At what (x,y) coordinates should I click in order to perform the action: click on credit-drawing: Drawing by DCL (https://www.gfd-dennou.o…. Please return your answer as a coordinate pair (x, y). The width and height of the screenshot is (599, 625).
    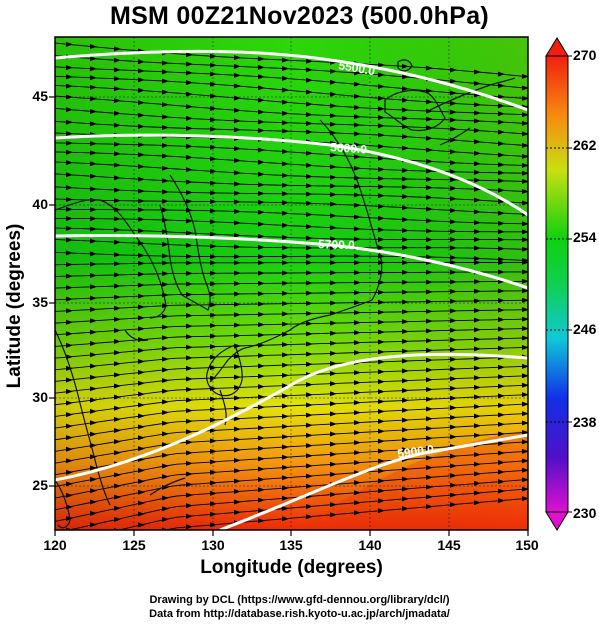
    Looking at the image, I should click on (299, 600).